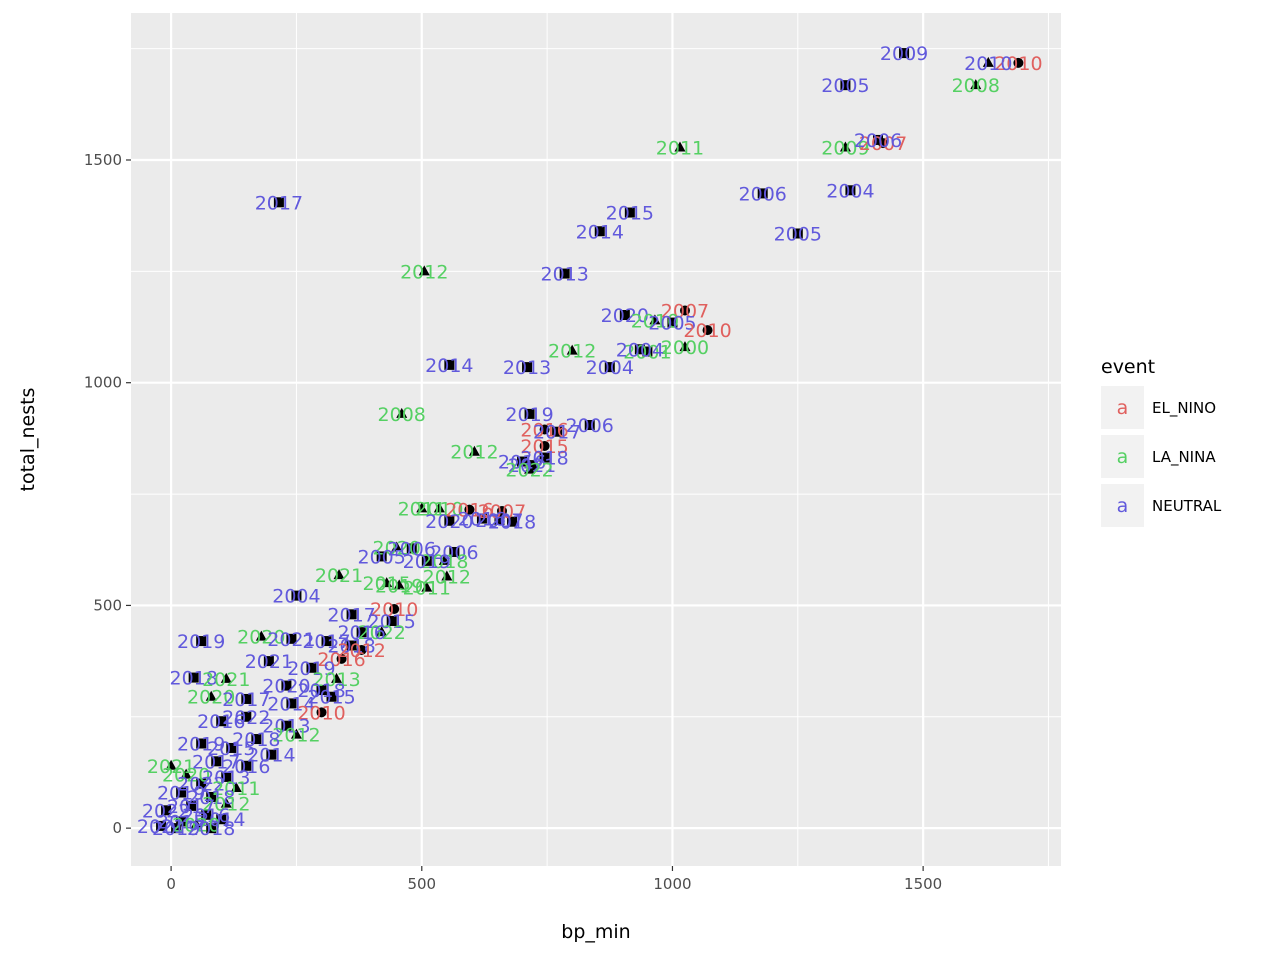 The width and height of the screenshot is (1280, 960). I want to click on point-label-78: 2018, so click(321, 691).